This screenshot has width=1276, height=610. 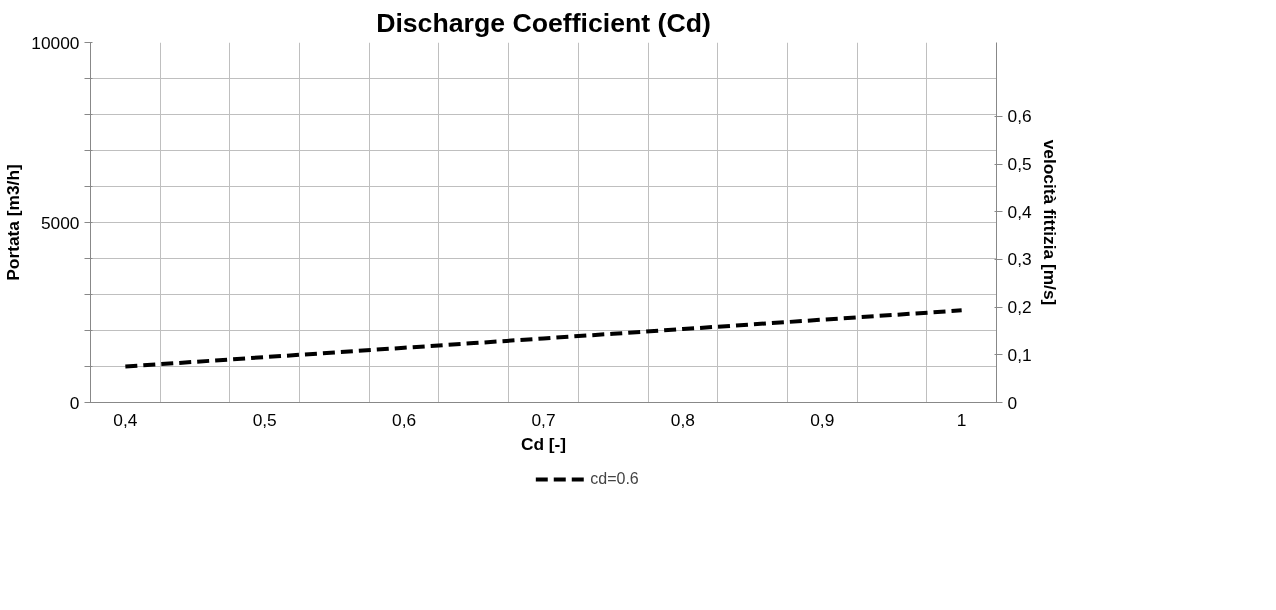 What do you see at coordinates (264, 419) in the screenshot?
I see `x-tick-label: 0,5` at bounding box center [264, 419].